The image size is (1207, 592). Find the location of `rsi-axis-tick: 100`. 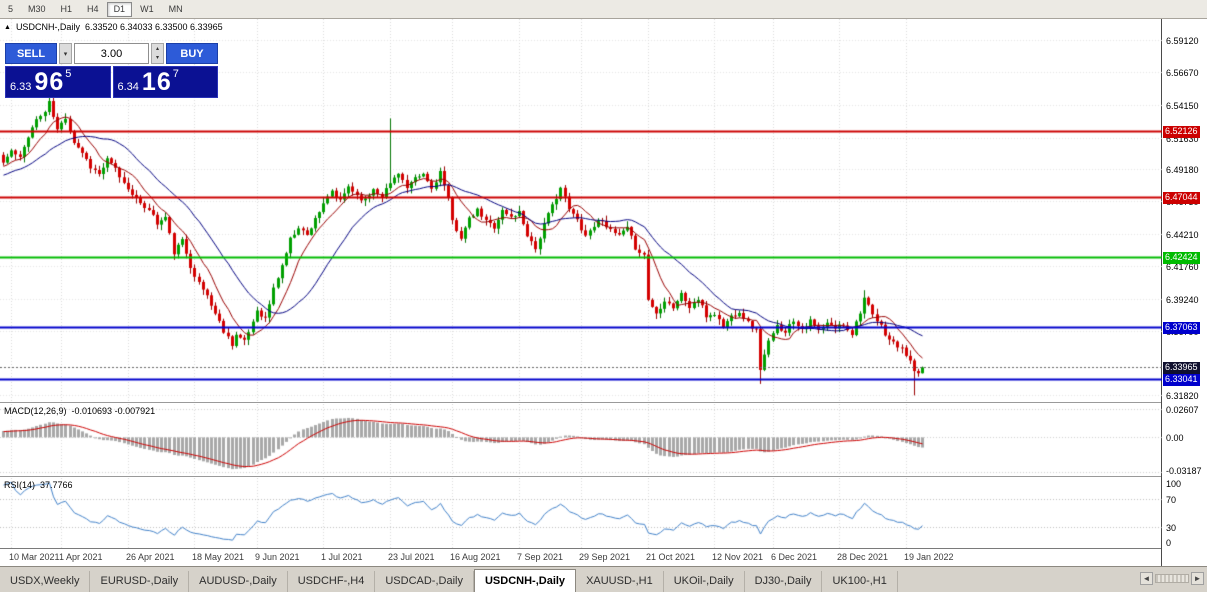

rsi-axis-tick: 100 is located at coordinates (1174, 484).